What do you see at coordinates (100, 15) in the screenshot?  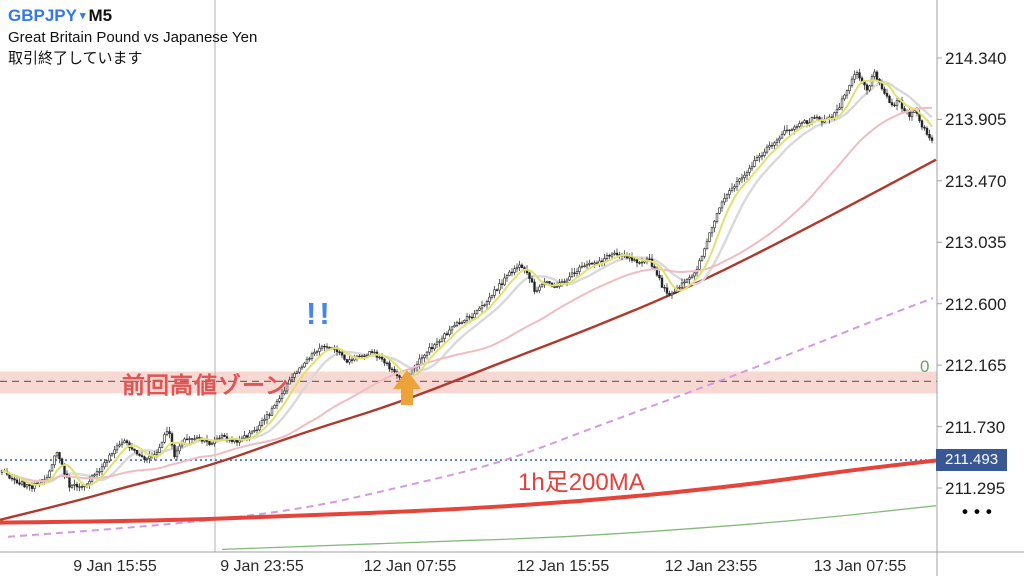 I see `timeframe-label: M5` at bounding box center [100, 15].